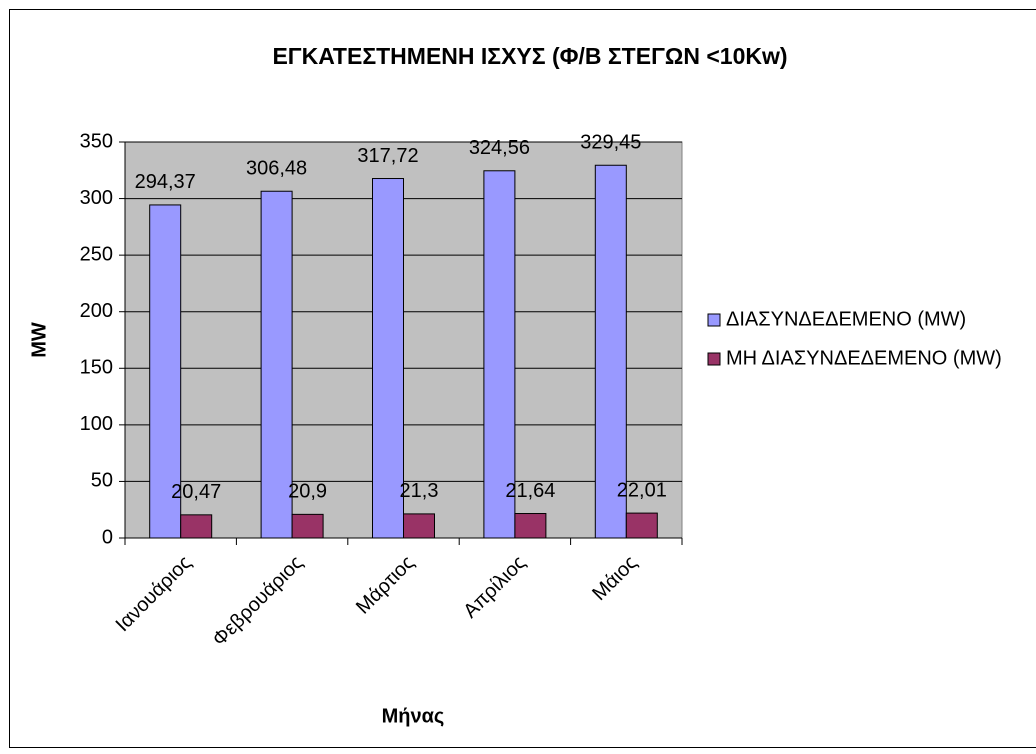 This screenshot has height=754, width=1036. What do you see at coordinates (530, 491) in the screenshot?
I see `data-label: 21,64` at bounding box center [530, 491].